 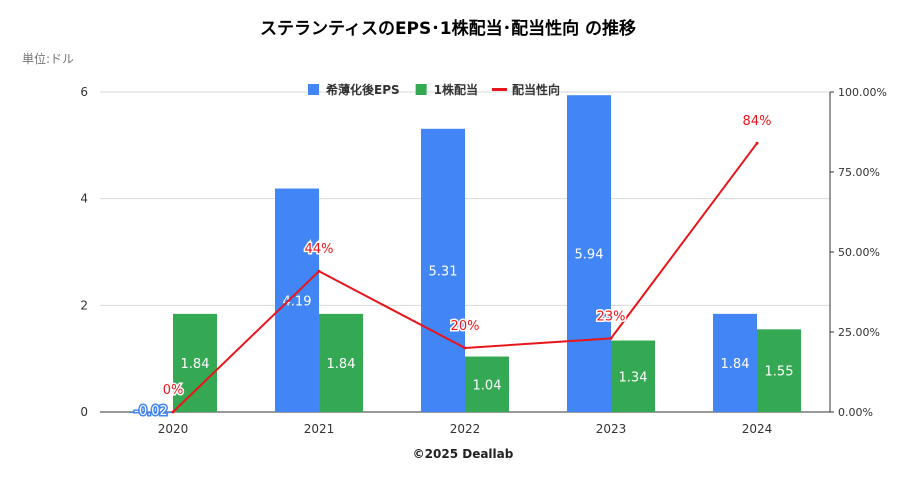 I want to click on legend-label: 配当性向, so click(x=536, y=89).